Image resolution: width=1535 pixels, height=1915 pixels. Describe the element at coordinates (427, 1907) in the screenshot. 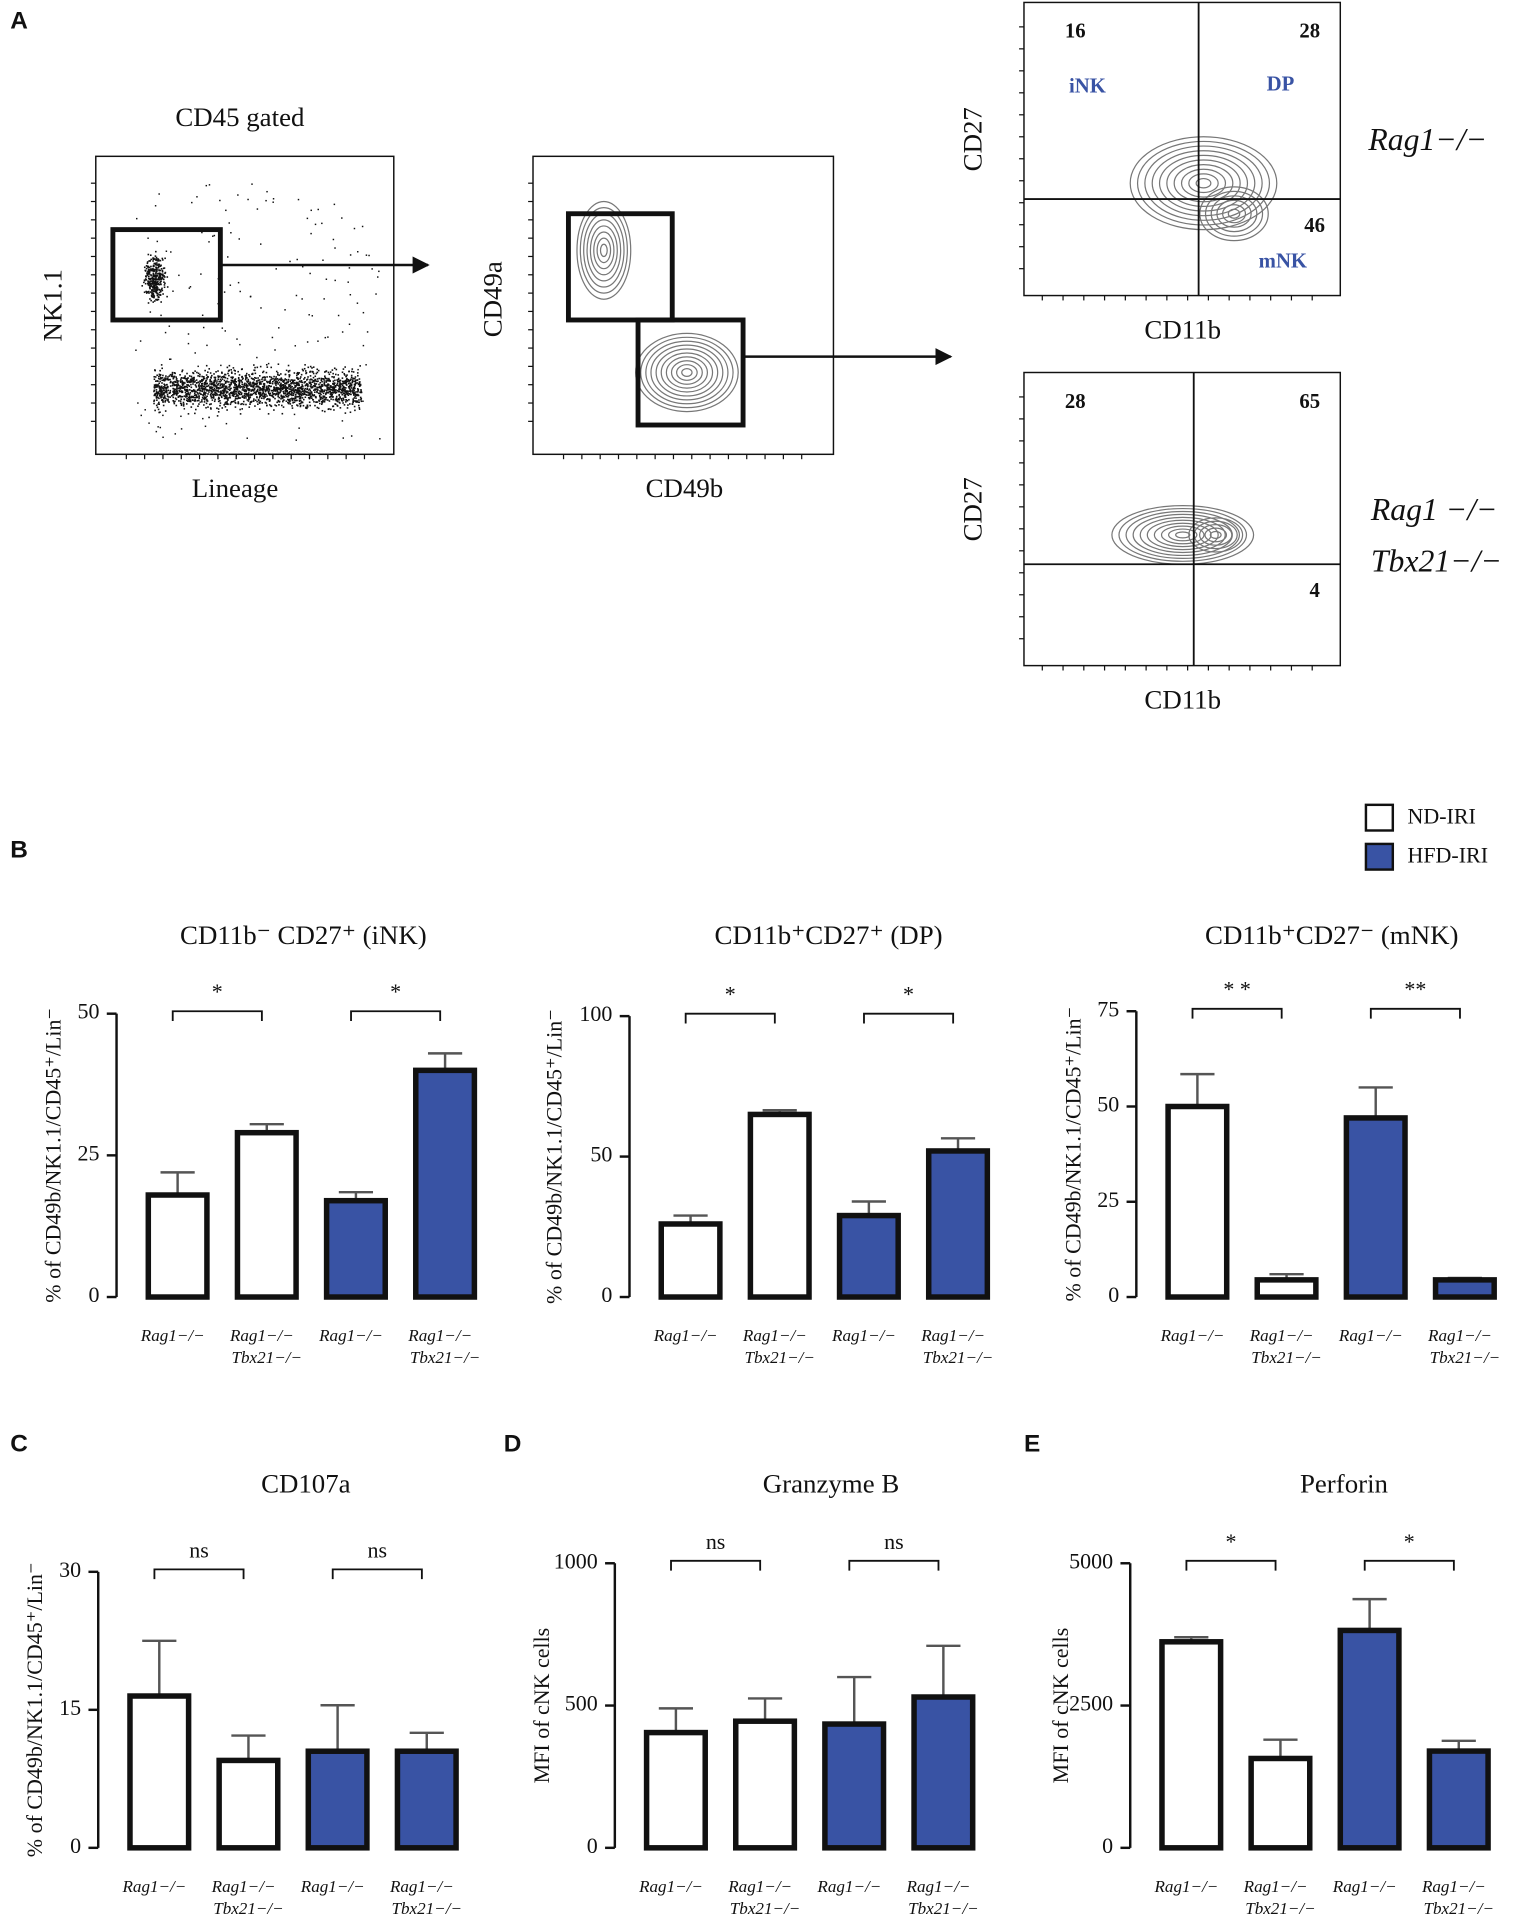

I see `x-tick-label: Tbx21−/−` at that location.